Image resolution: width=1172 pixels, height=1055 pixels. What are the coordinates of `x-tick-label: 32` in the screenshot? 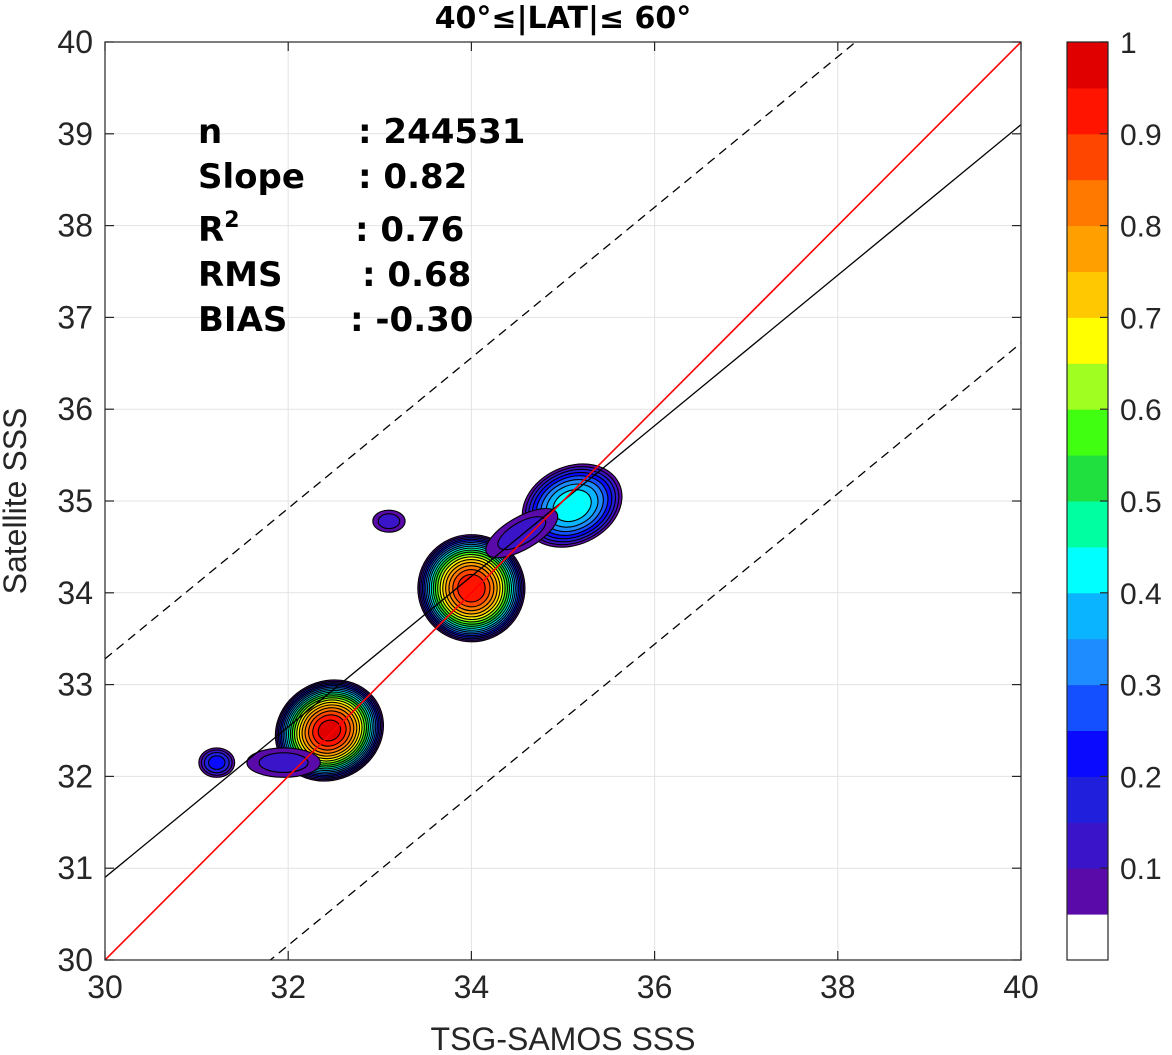 It's located at (288, 987).